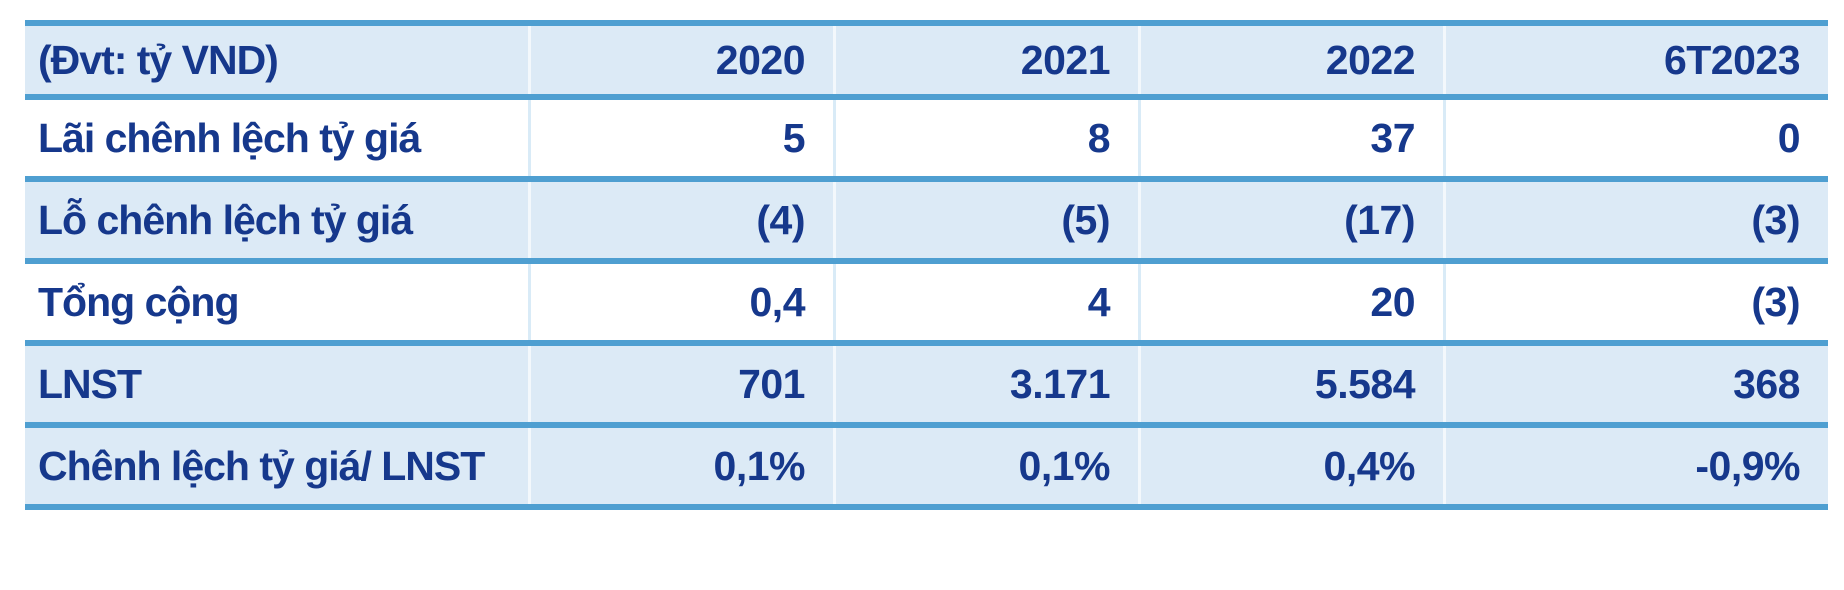 The height and width of the screenshot is (590, 1844). What do you see at coordinates (139, 301) in the screenshot?
I see `row-label: Tổng cộng` at bounding box center [139, 301].